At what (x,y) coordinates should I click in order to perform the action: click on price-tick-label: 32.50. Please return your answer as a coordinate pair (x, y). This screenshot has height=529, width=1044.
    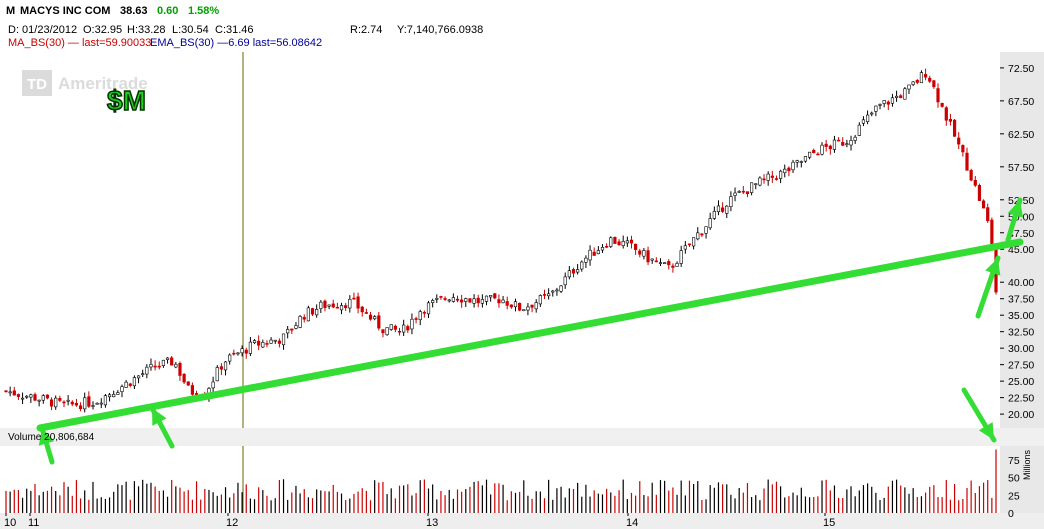
    Looking at the image, I should click on (1021, 333).